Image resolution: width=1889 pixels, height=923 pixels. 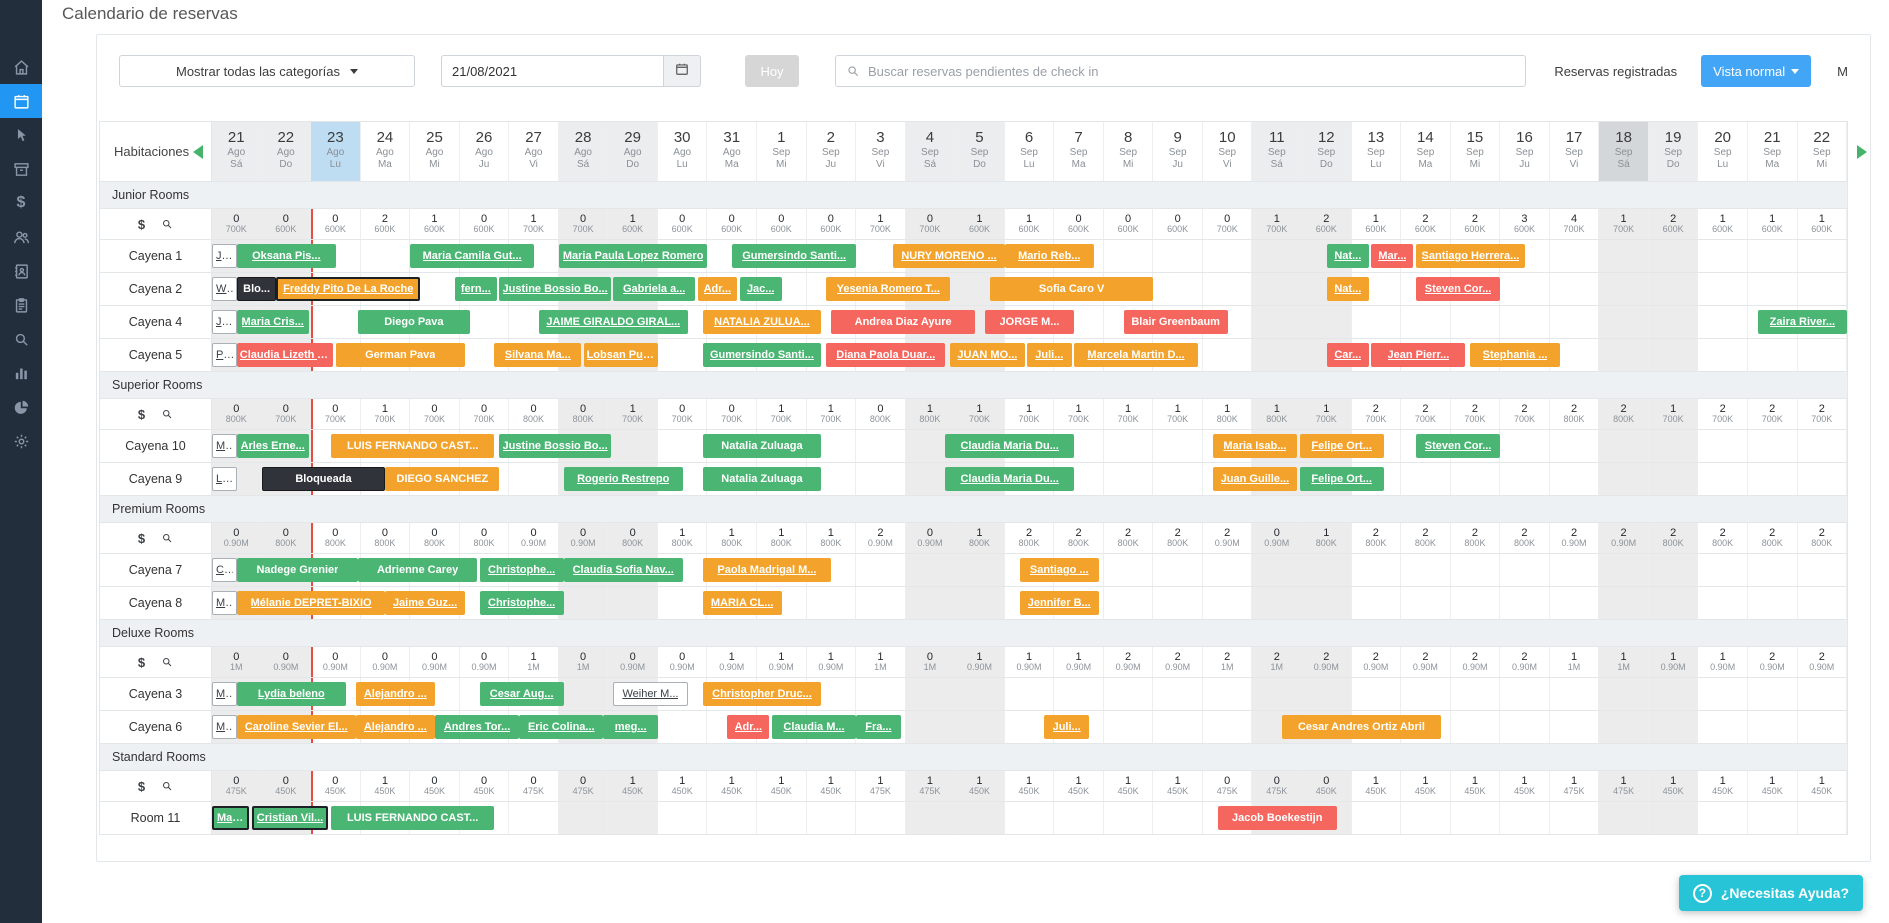 I want to click on view-mode-dropdown: Vista normal, so click(x=1756, y=71).